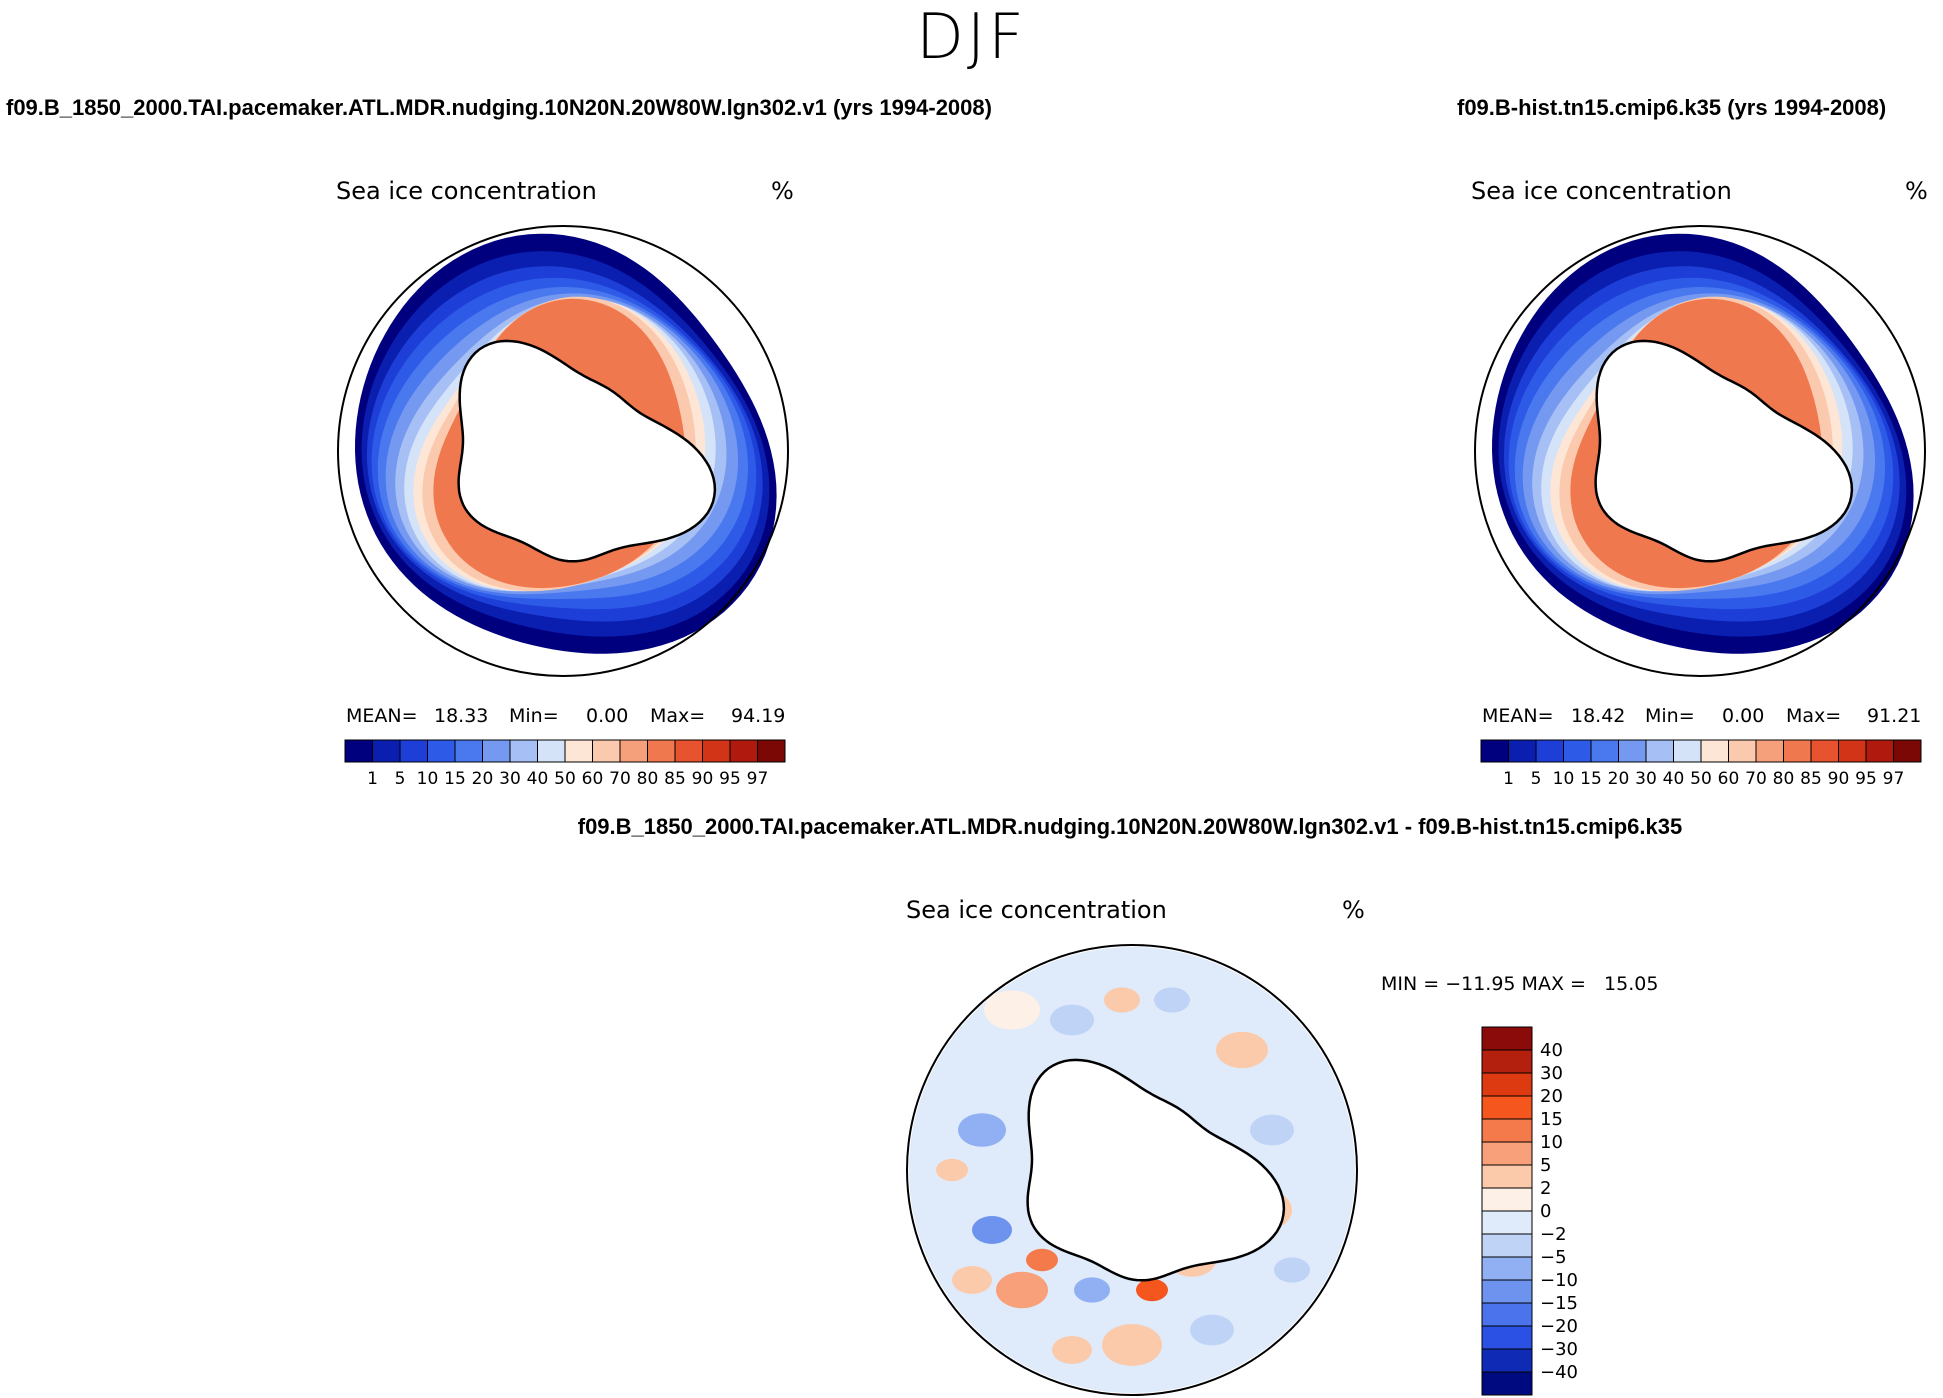 The height and width of the screenshot is (1398, 1943). Describe the element at coordinates (1814, 716) in the screenshot. I see `max-label-right: Max=` at that location.